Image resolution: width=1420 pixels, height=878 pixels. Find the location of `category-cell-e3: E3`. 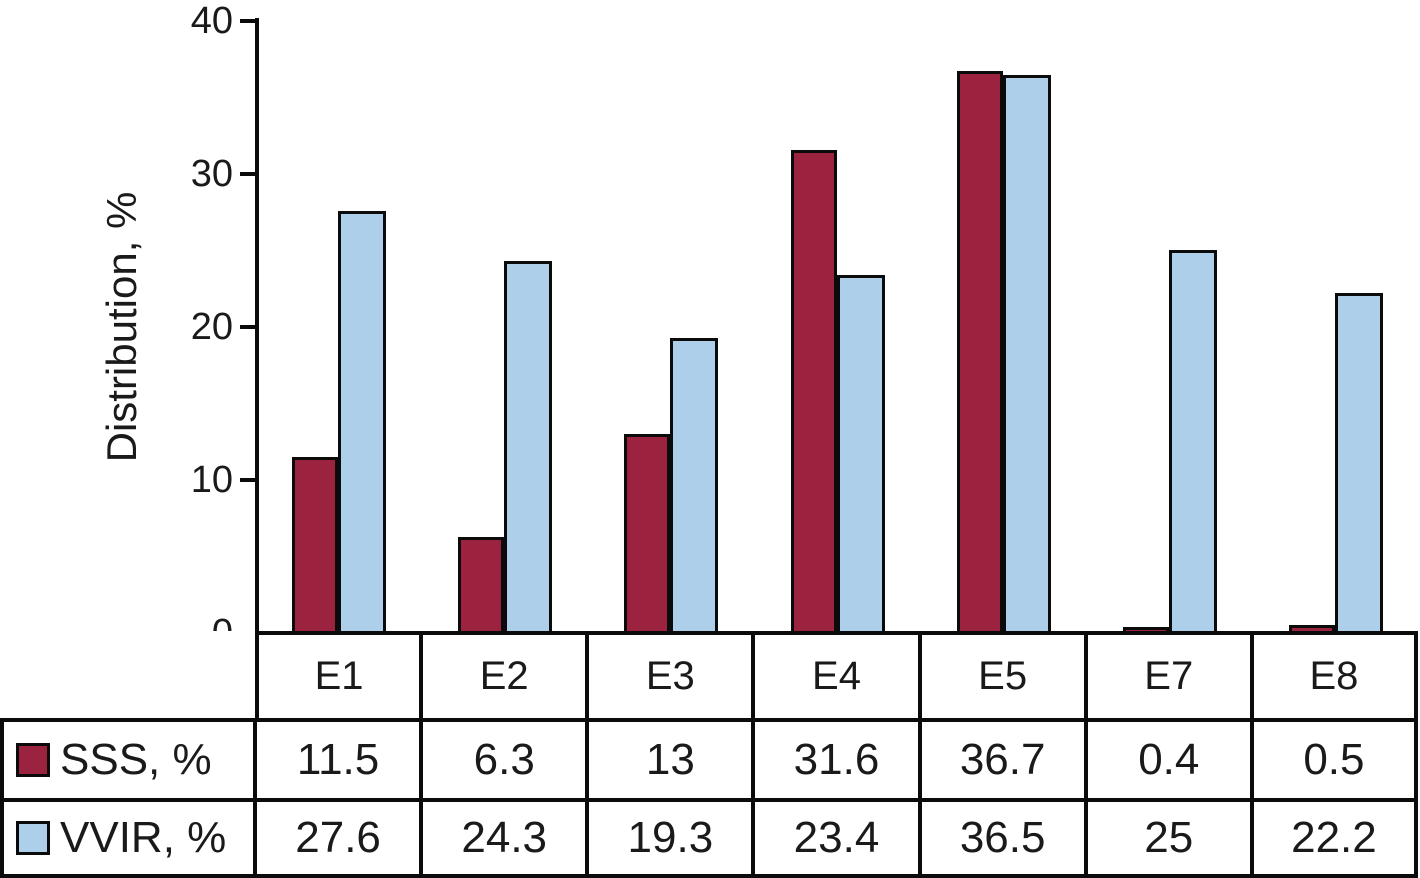

category-cell-e3: E3 is located at coordinates (670, 675).